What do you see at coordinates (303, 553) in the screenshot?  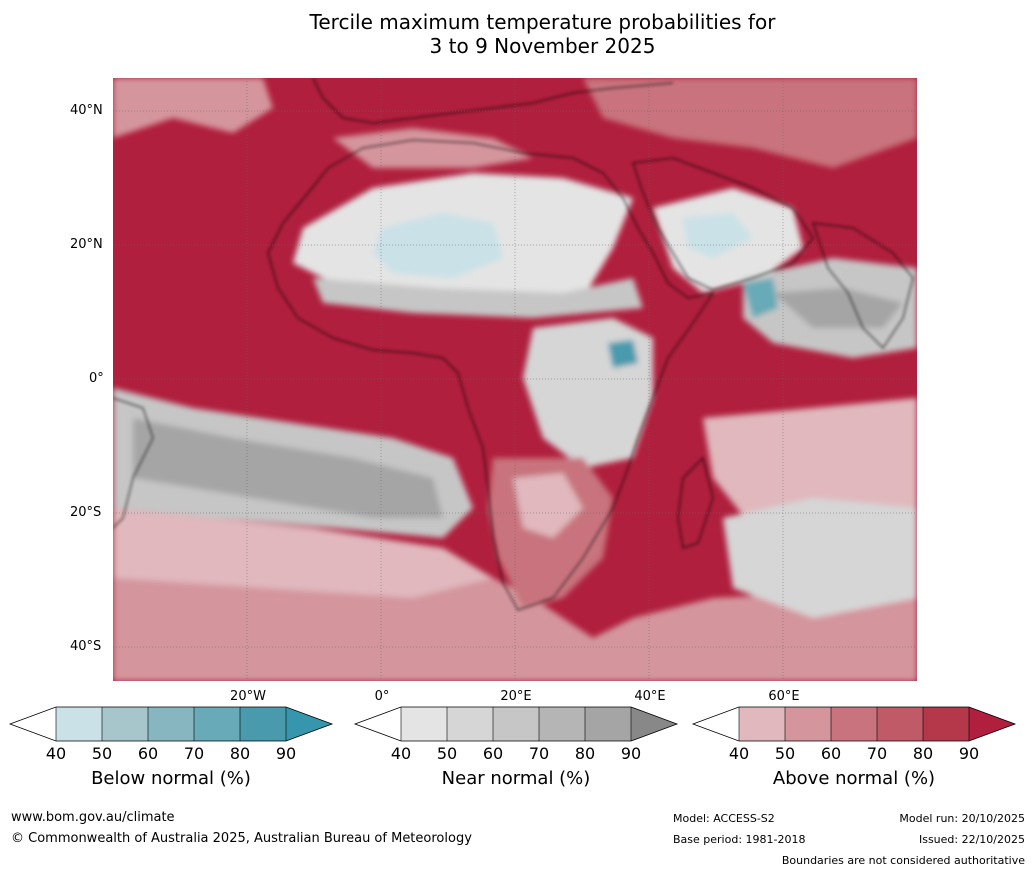 I see `south-ocean-pale-band` at bounding box center [303, 553].